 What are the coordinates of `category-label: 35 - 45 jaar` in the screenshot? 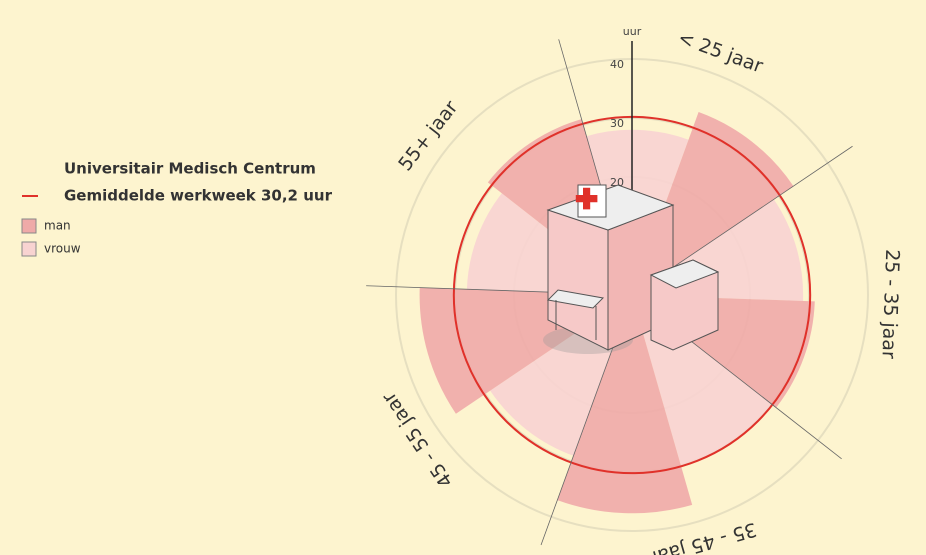 It's located at (703, 536).